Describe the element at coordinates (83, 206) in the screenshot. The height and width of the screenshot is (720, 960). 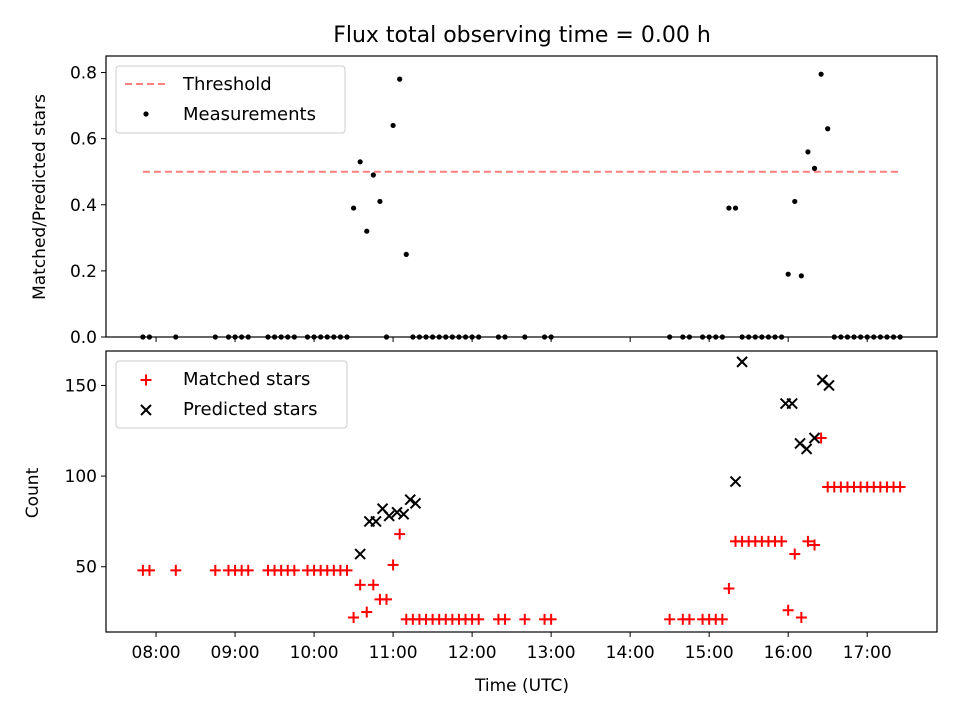
I see `top-y-tick-label: 0.4` at that location.